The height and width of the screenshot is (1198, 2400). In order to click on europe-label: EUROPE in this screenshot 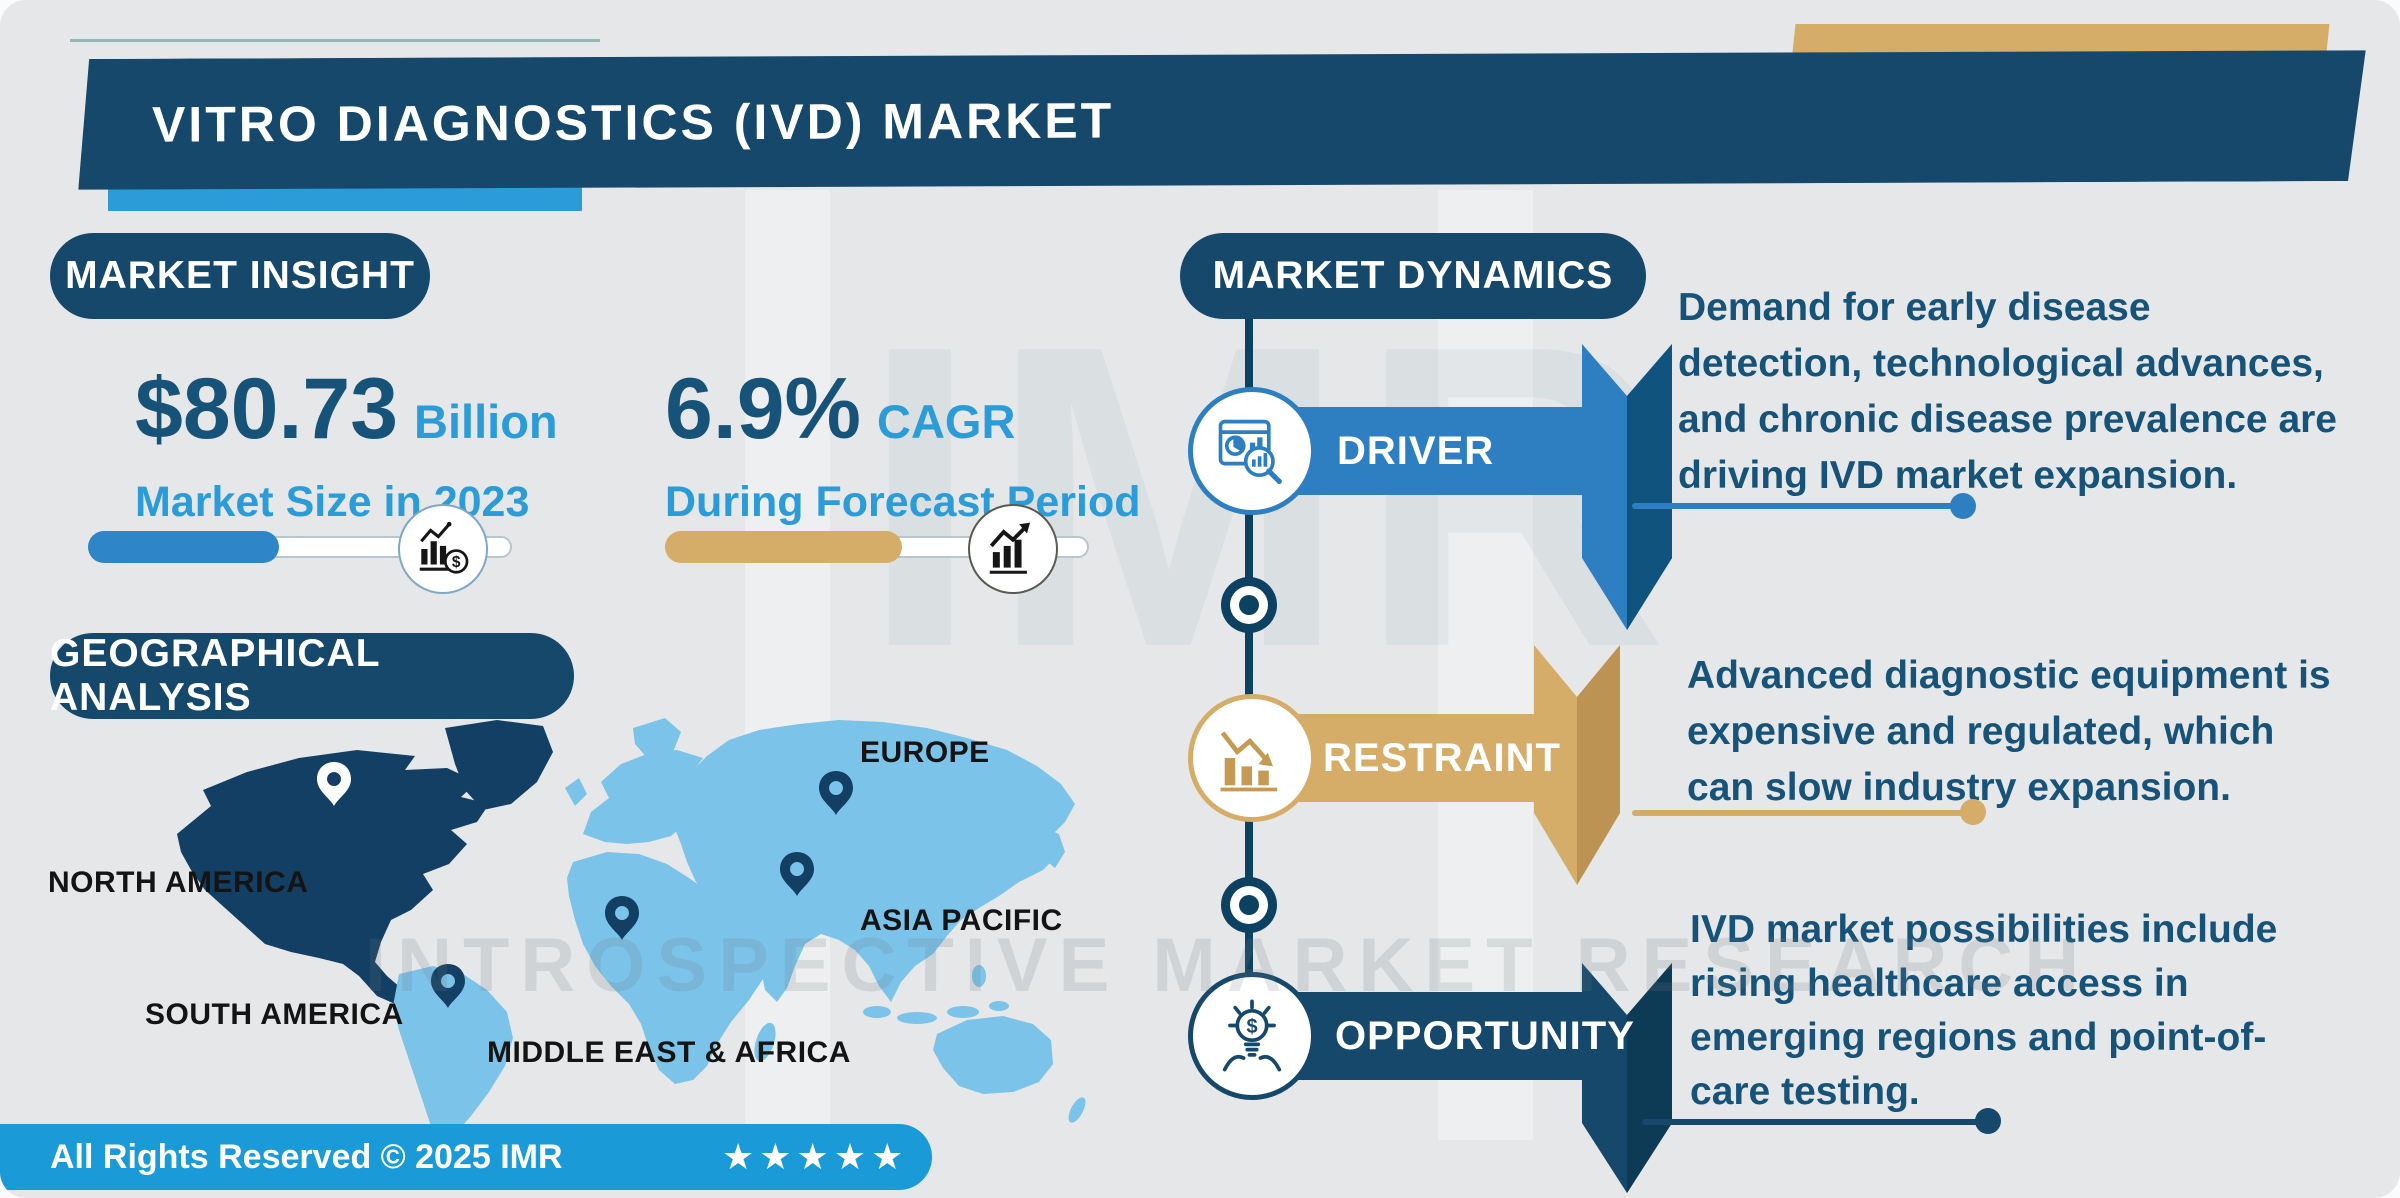, I will do `click(925, 752)`.